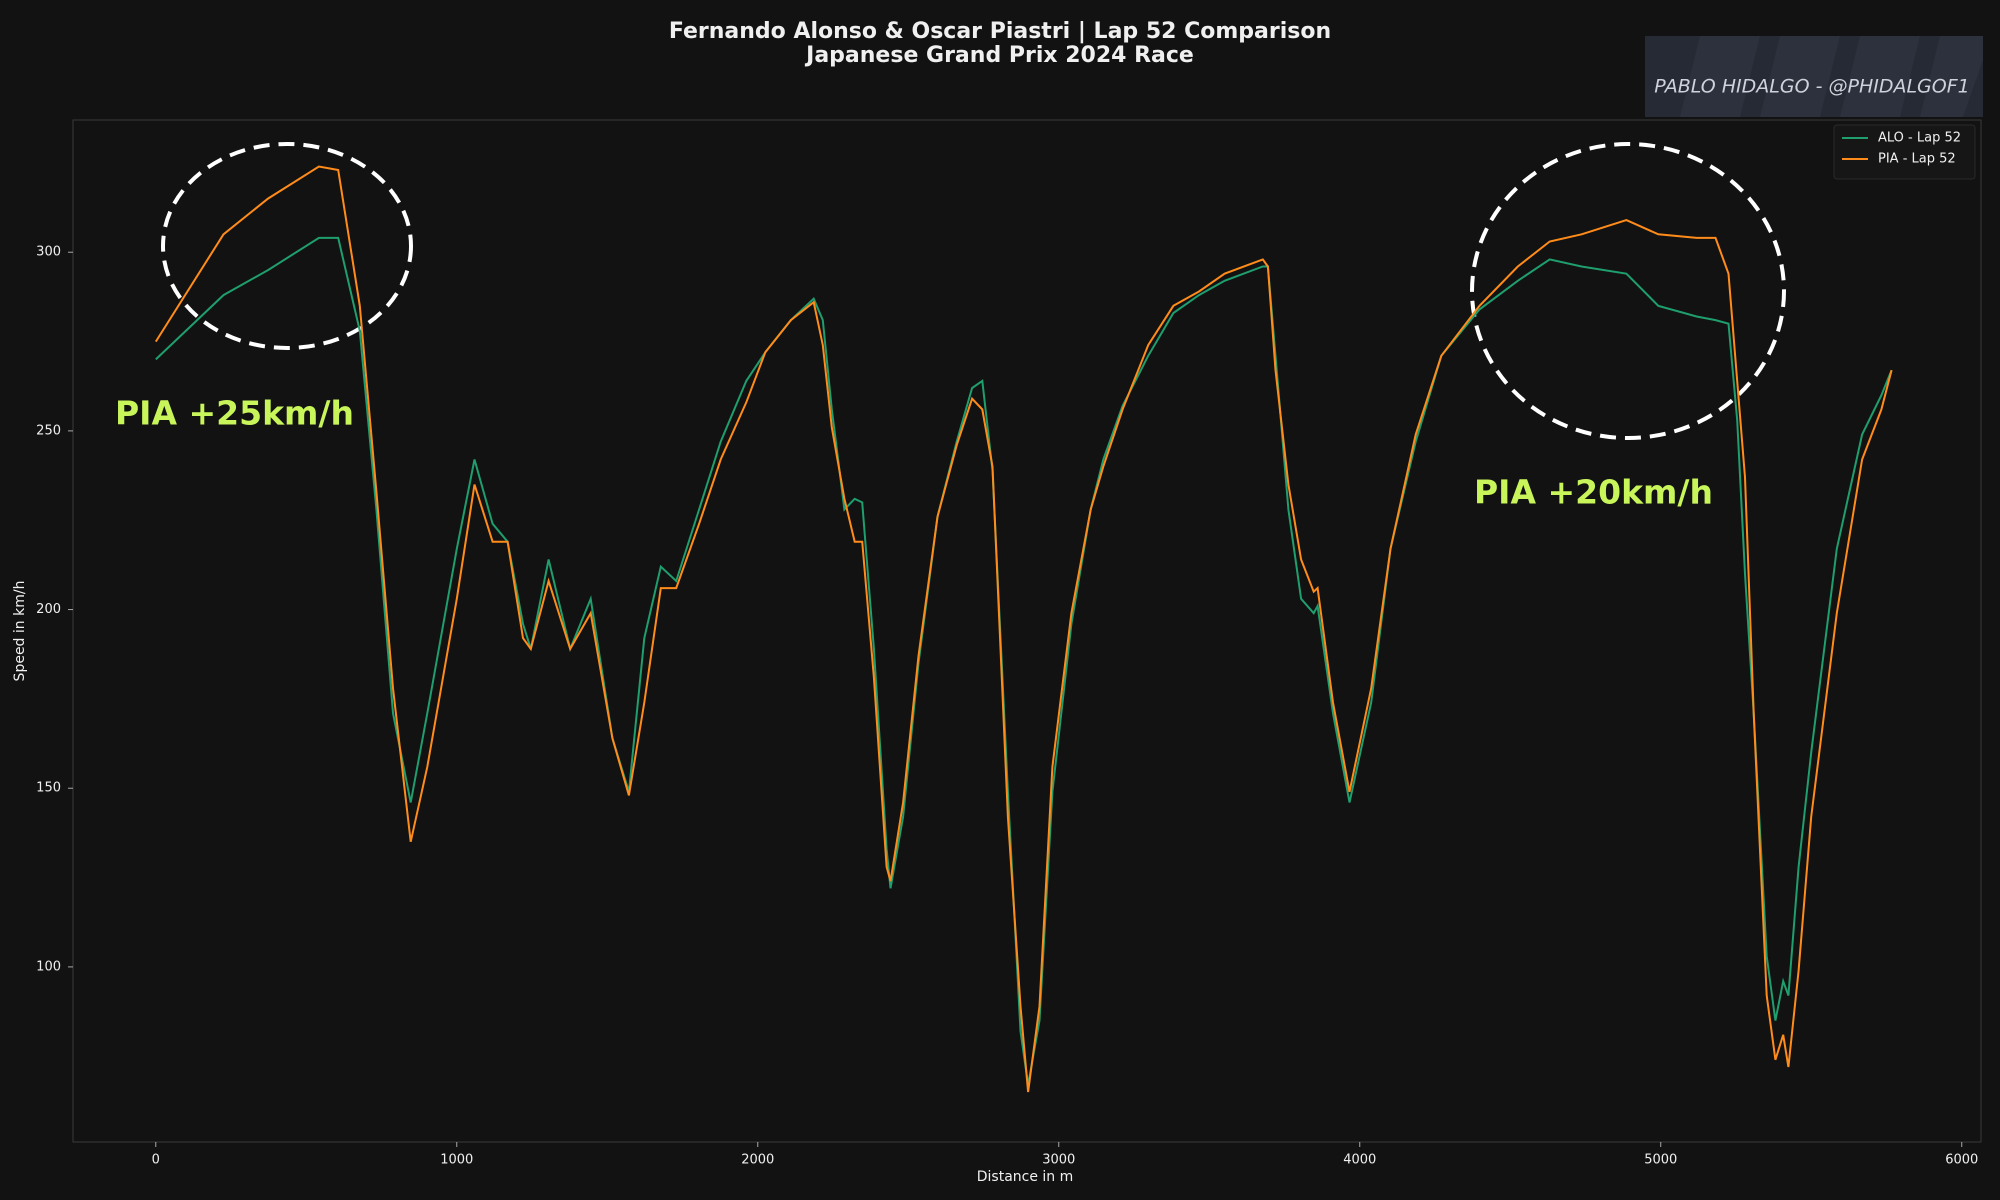  I want to click on annotation: PIA +20km/h, so click(1593, 492).